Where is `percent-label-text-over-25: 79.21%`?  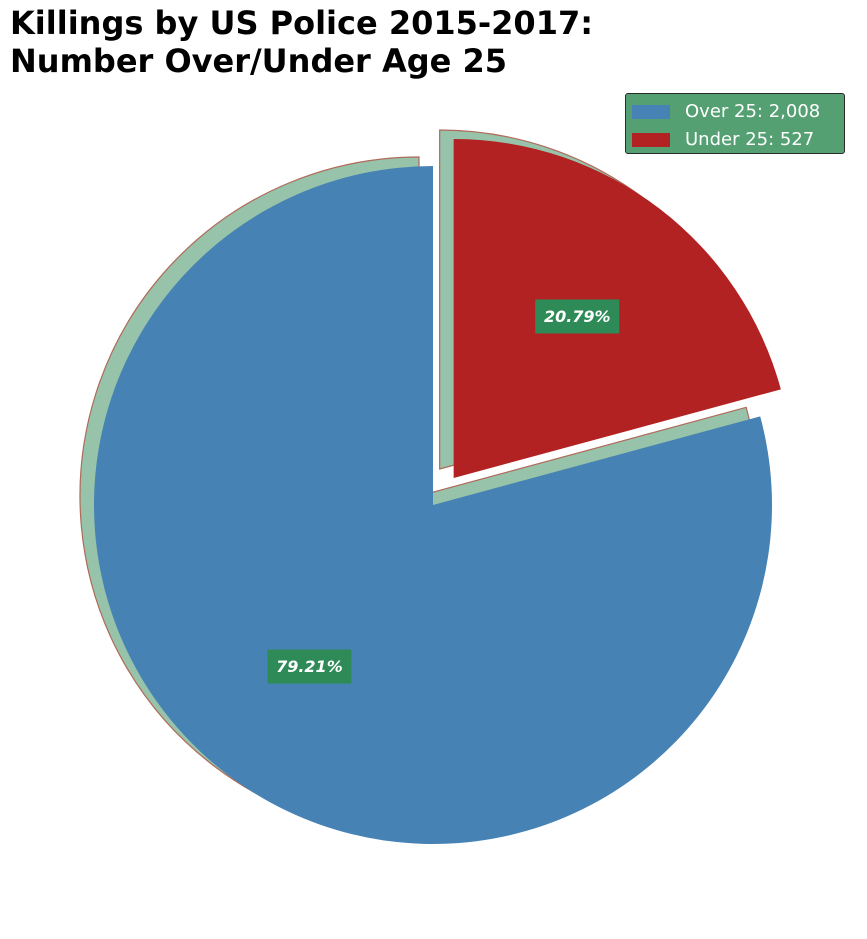 percent-label-text-over-25: 79.21% is located at coordinates (309, 666).